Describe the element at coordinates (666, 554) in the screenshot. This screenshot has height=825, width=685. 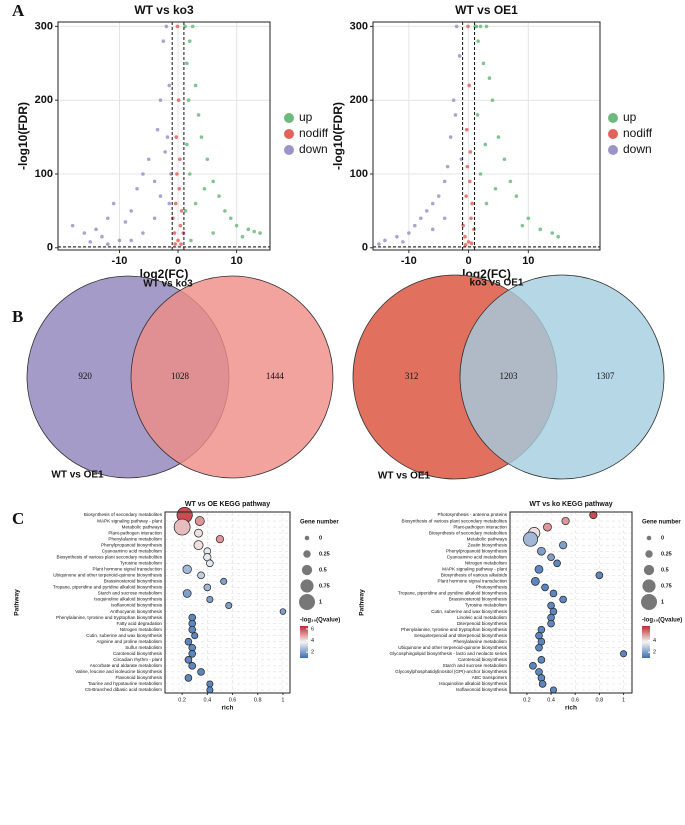
I see `size-legend-label: 0.25` at that location.